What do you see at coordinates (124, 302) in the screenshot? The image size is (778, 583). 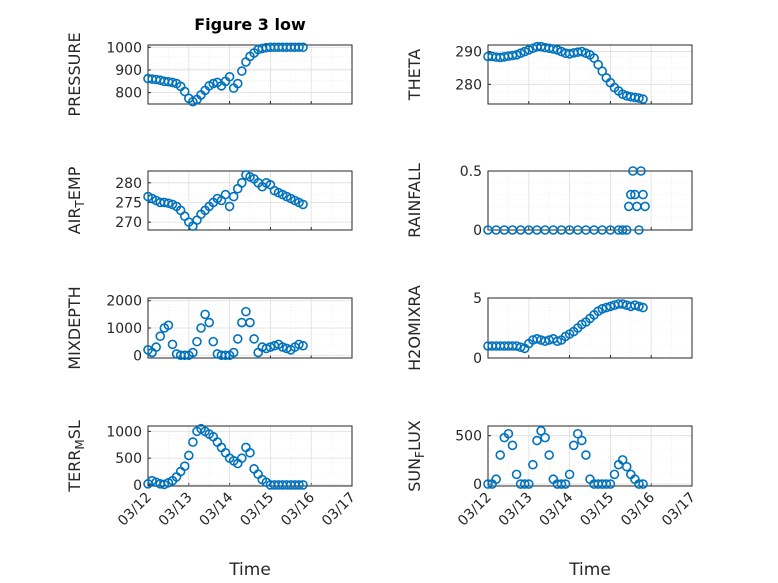 I see `y-tick-label: 2000` at bounding box center [124, 302].